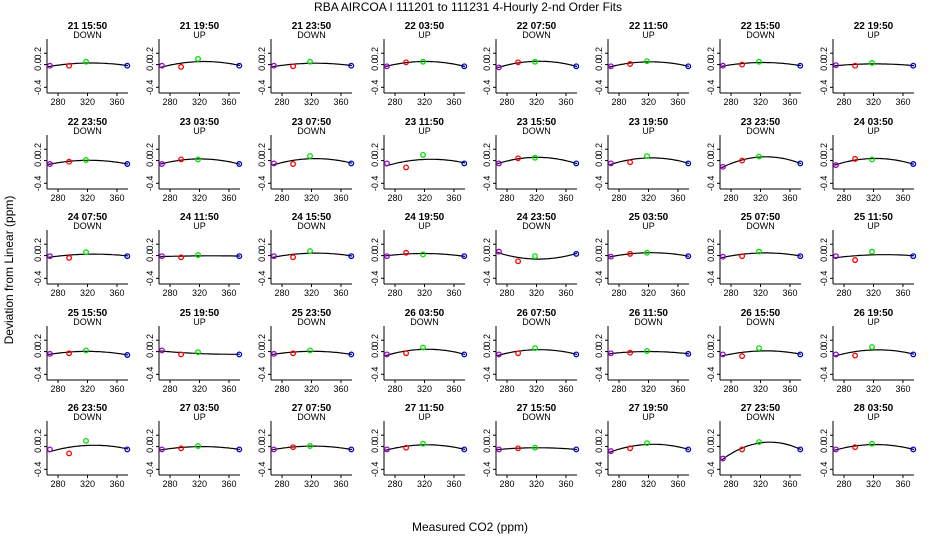 This screenshot has width=936, height=540. What do you see at coordinates (200, 408) in the screenshot?
I see `panel-title: 27 03:50` at bounding box center [200, 408].